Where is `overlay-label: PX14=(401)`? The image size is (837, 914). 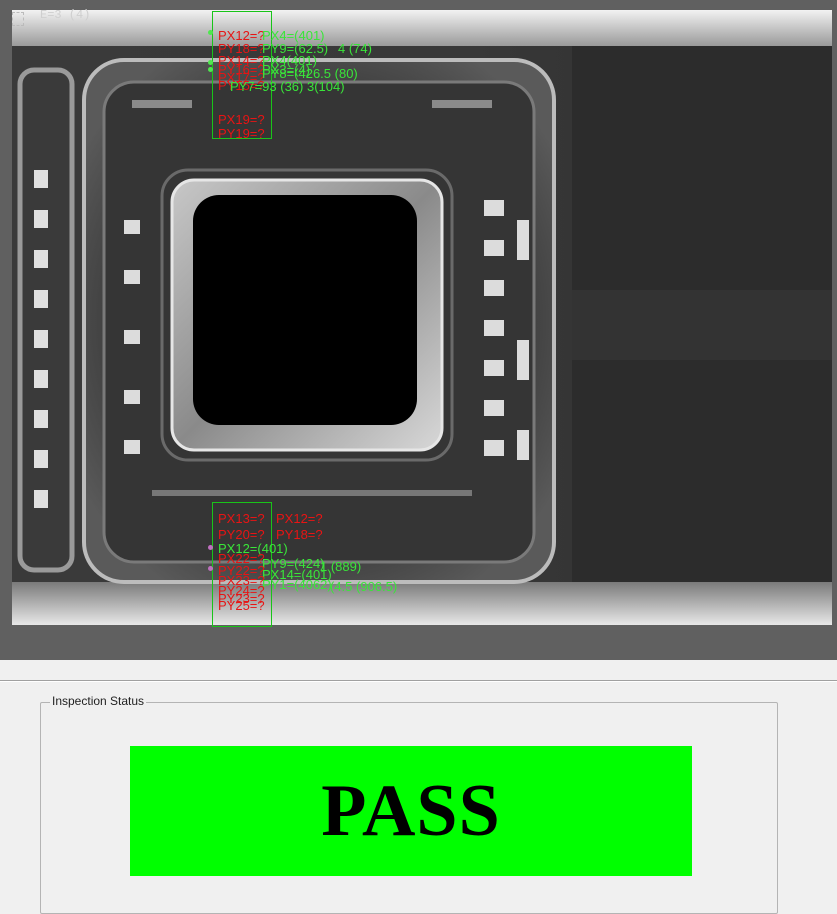 overlay-label: PX14=(401) is located at coordinates (297, 574).